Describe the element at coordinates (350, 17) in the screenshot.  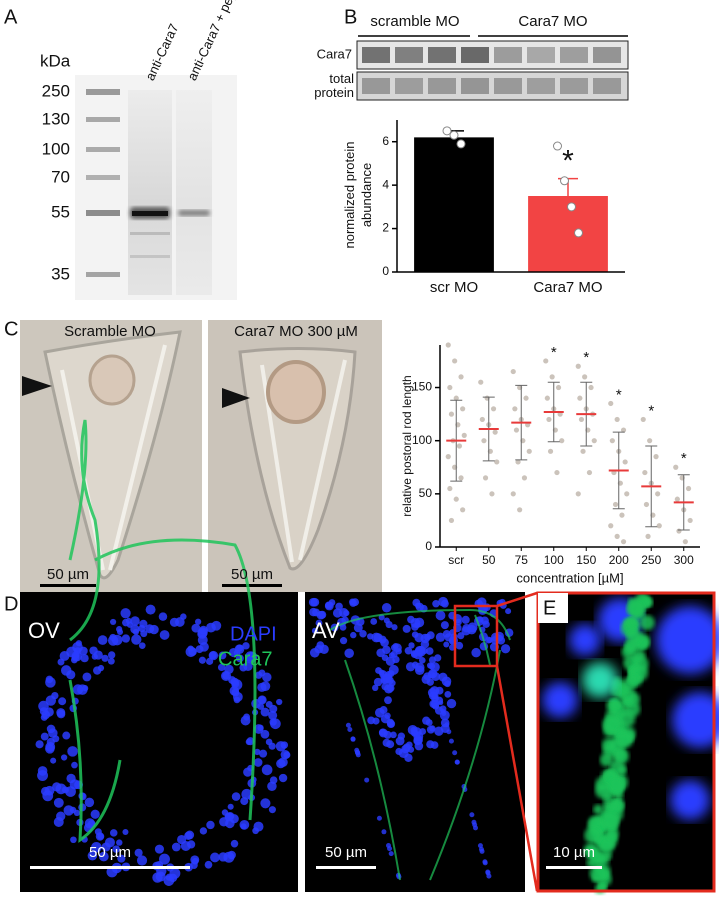
I see `panel-letter: B` at that location.